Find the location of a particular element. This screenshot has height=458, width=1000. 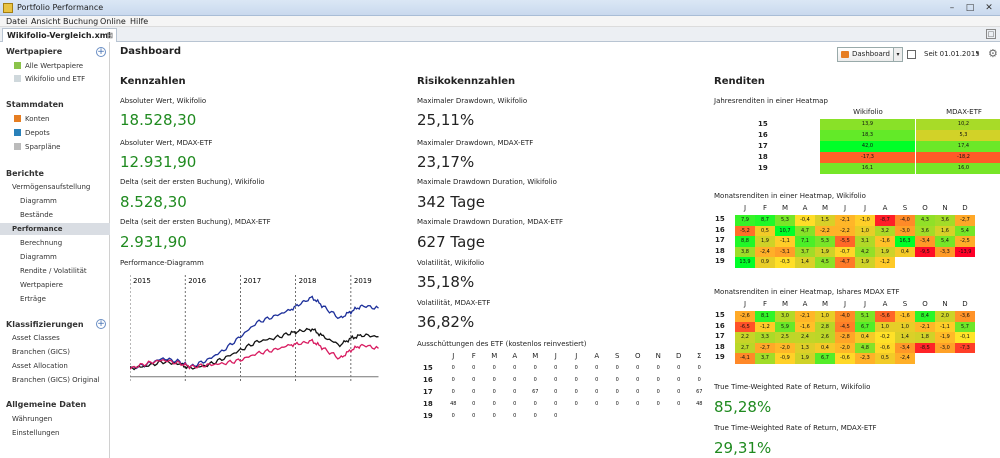

monthly-heat-cell: -0,1 is located at coordinates (965, 337).